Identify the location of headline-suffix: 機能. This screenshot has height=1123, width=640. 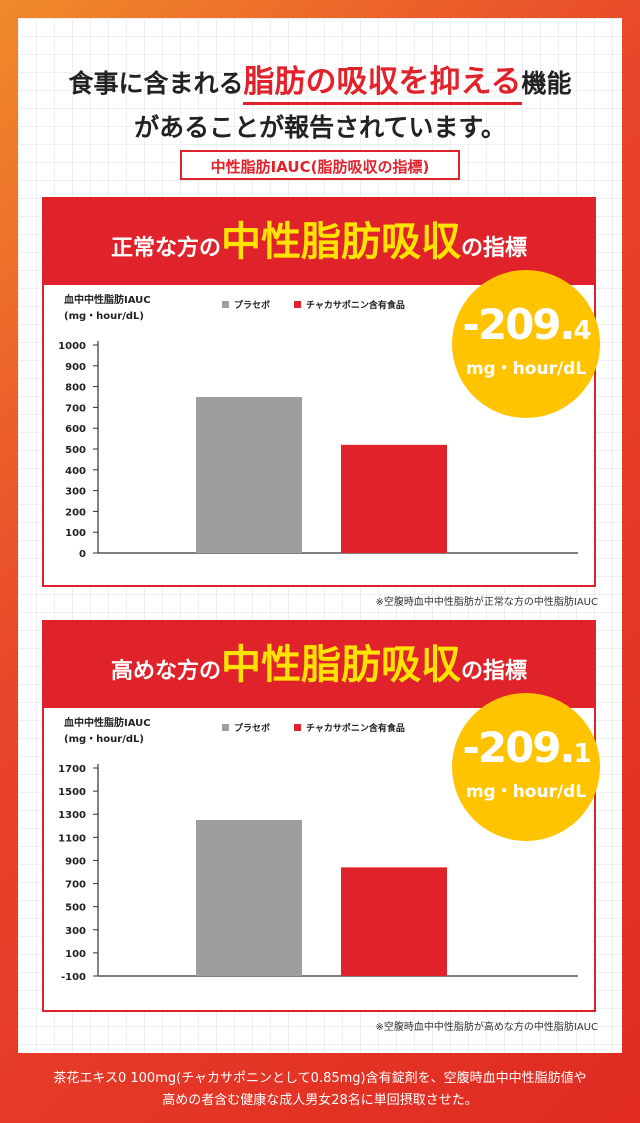
(546, 83).